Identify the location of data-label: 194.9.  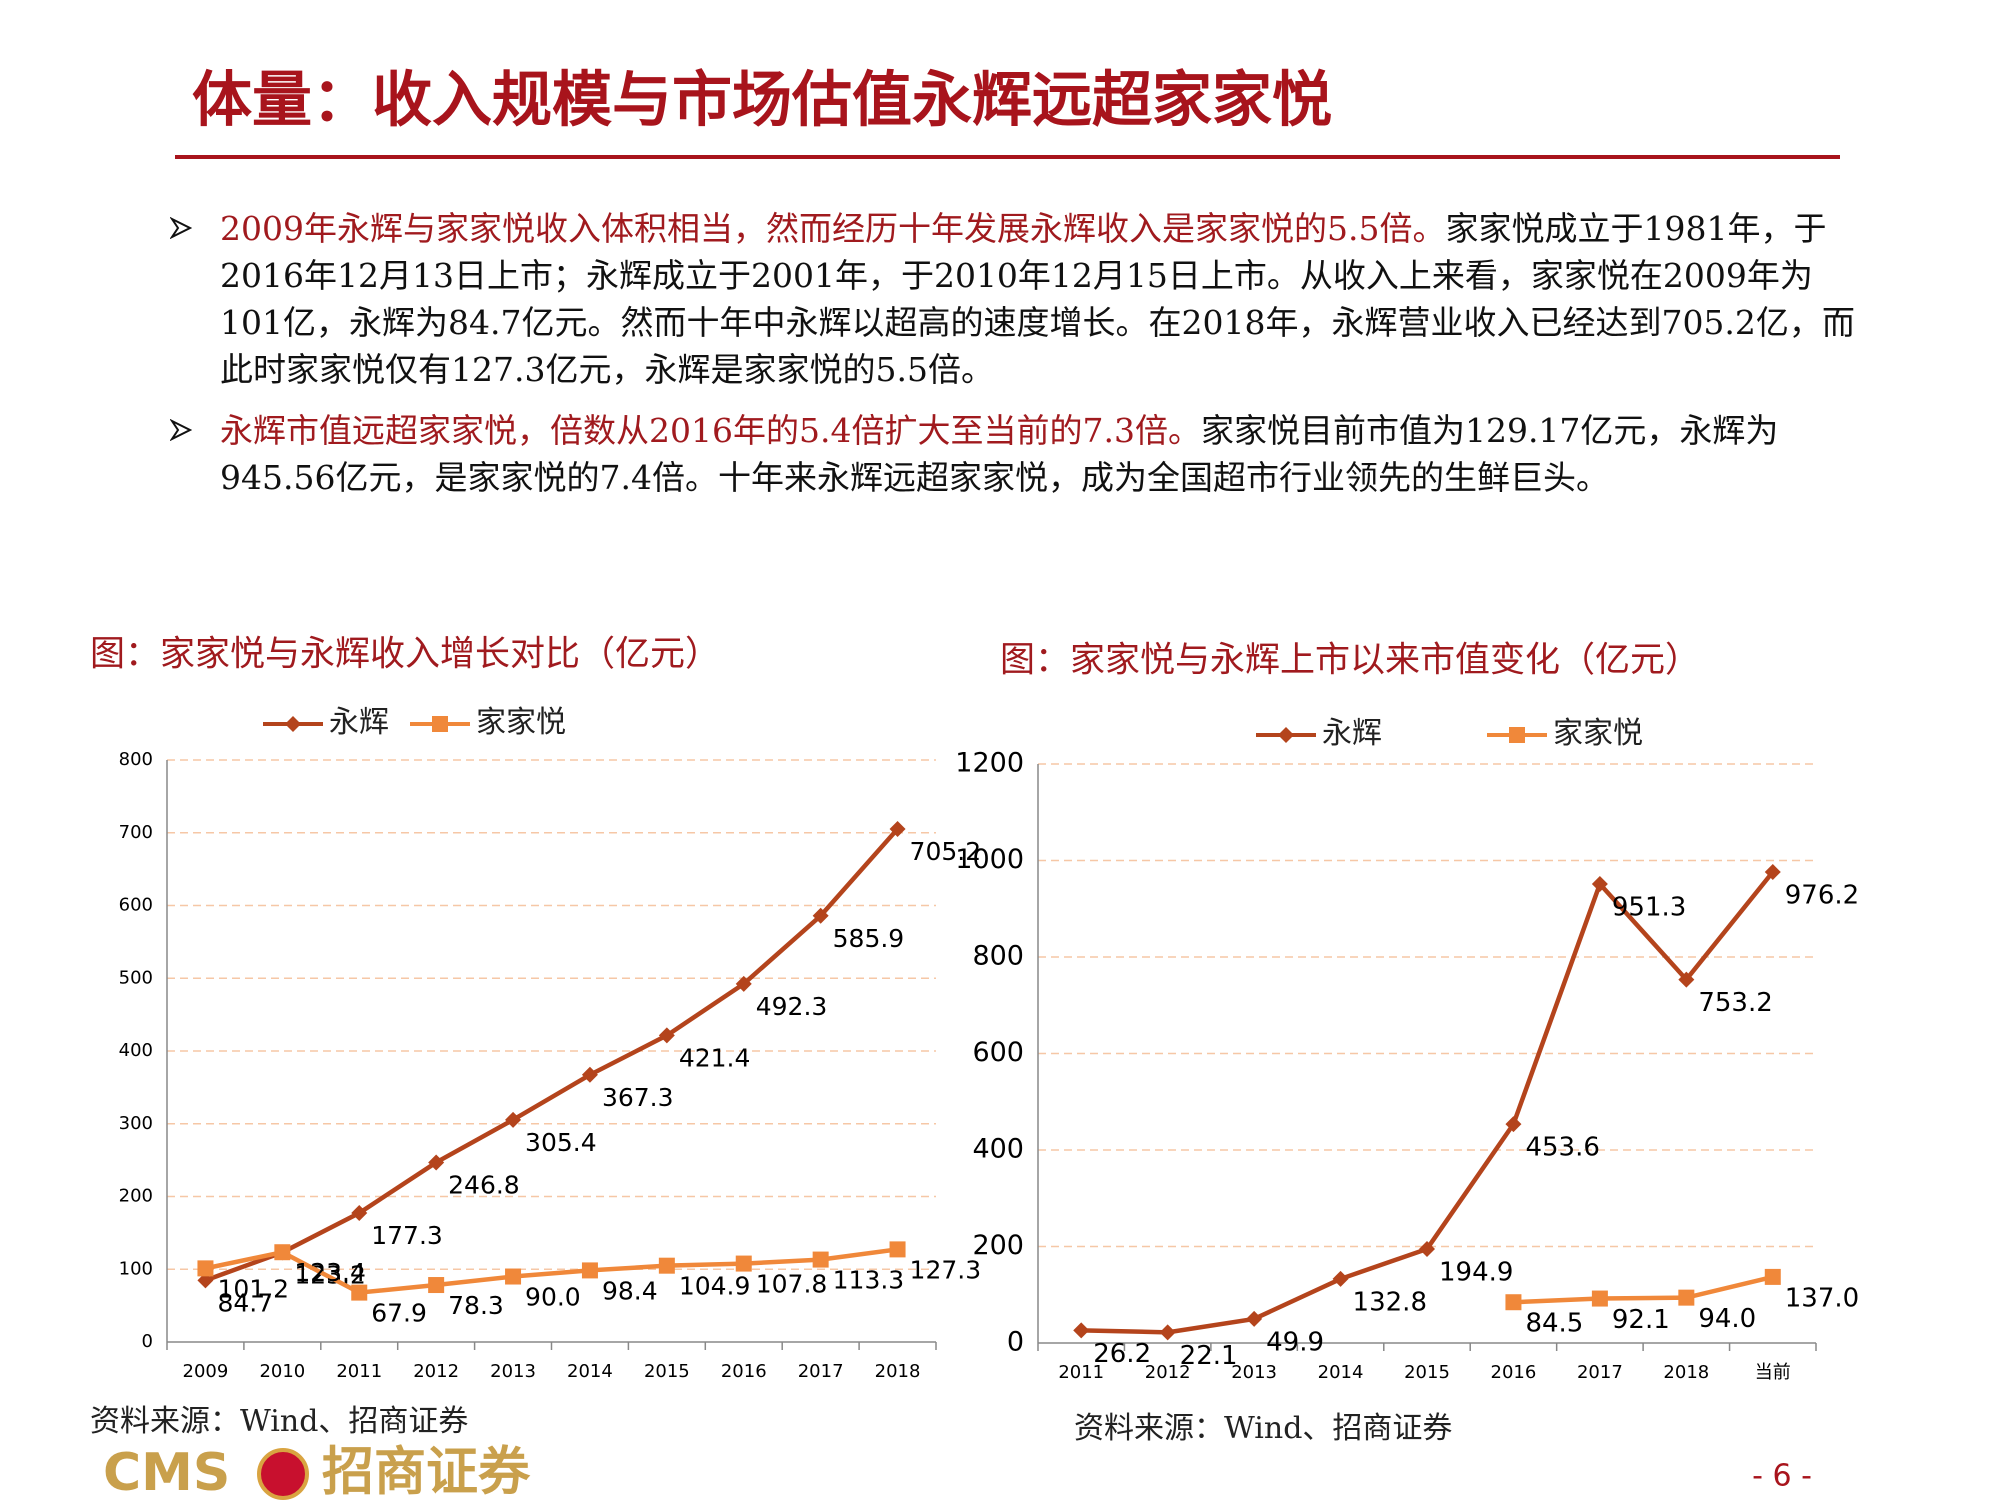
(1476, 1272).